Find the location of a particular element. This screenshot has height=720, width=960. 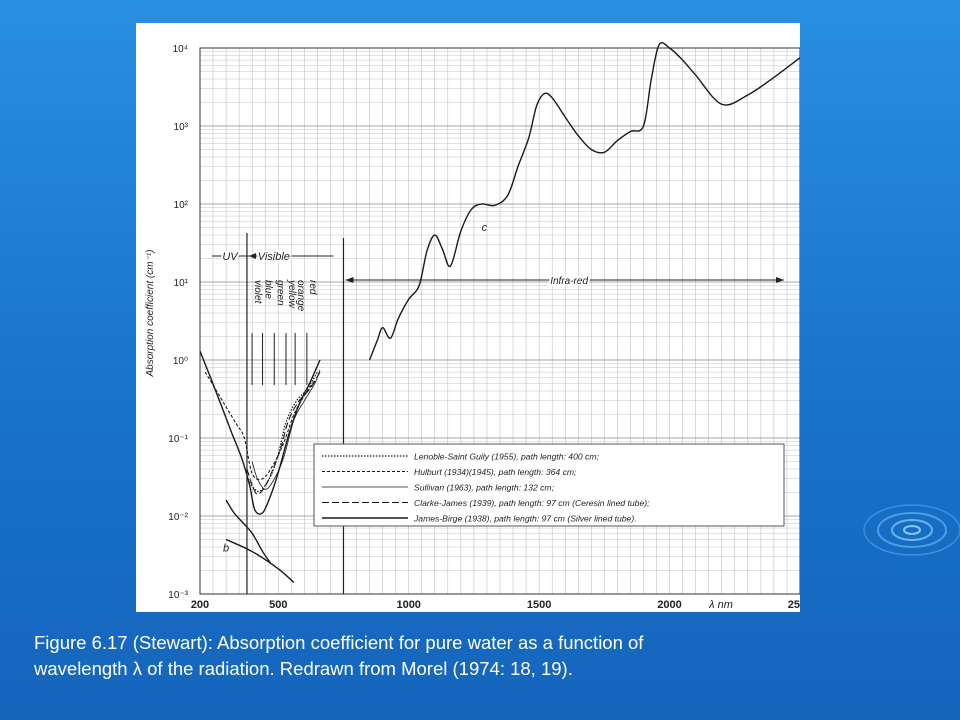

legend-entry-2: Sullivan (1963), path length: 132 cm; is located at coordinates (484, 488).